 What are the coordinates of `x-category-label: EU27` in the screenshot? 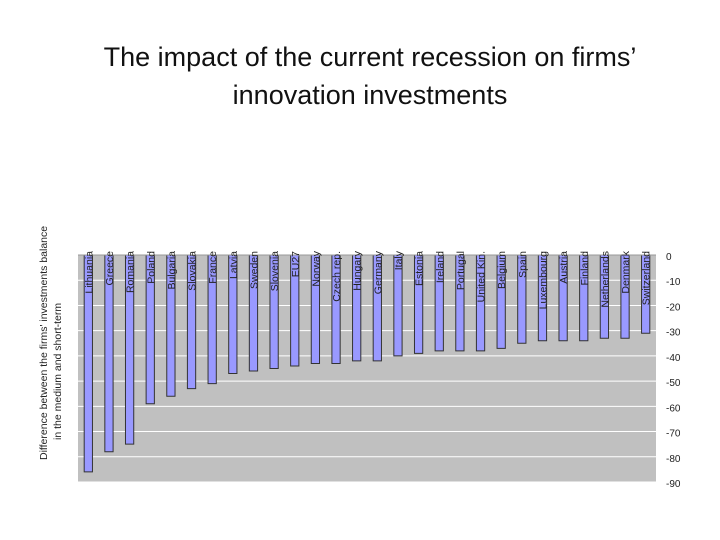 It's located at (296, 264).